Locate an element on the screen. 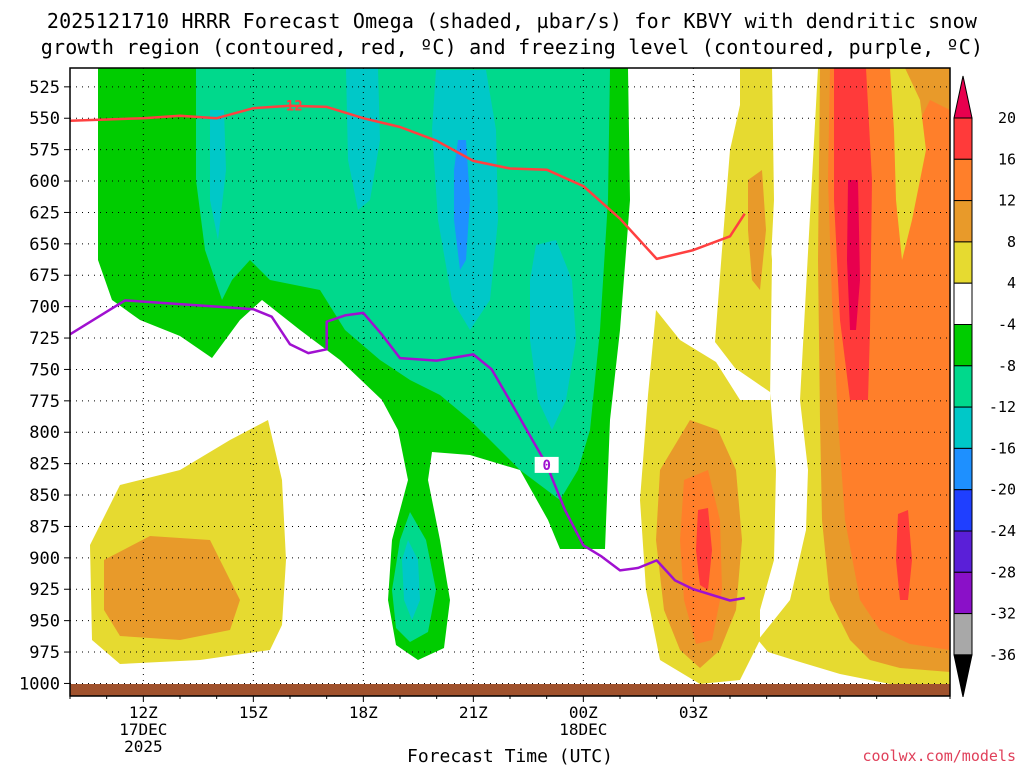  colorbar-label: -28 is located at coordinates (1002, 572).